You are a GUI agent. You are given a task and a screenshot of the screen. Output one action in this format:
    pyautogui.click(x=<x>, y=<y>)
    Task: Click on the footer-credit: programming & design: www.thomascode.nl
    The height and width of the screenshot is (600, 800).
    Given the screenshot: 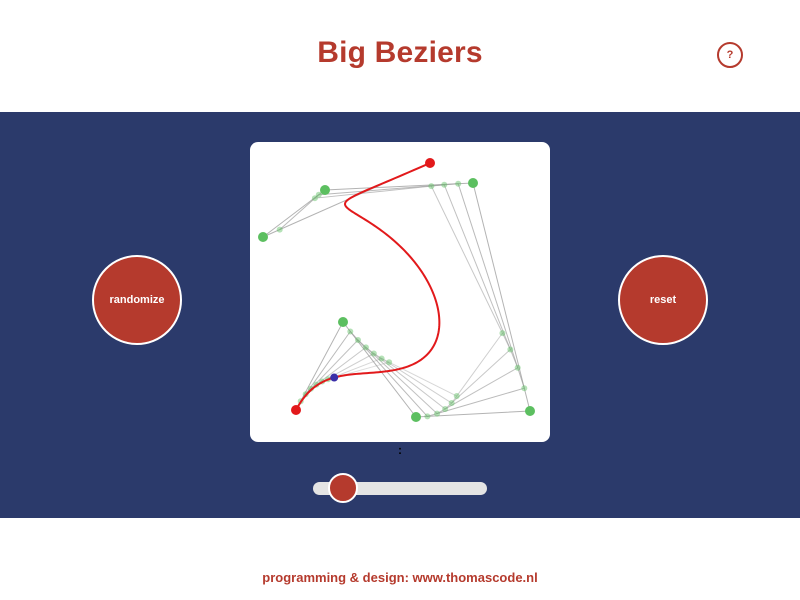 What is the action you would take?
    pyautogui.click(x=400, y=577)
    